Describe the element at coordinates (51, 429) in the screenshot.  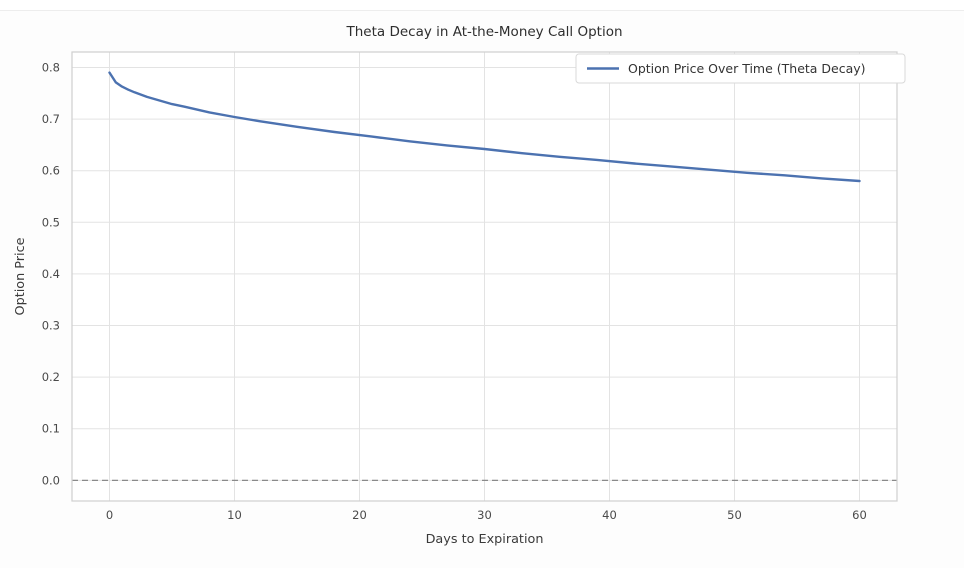
I see `y-tick-label: 0.1` at that location.